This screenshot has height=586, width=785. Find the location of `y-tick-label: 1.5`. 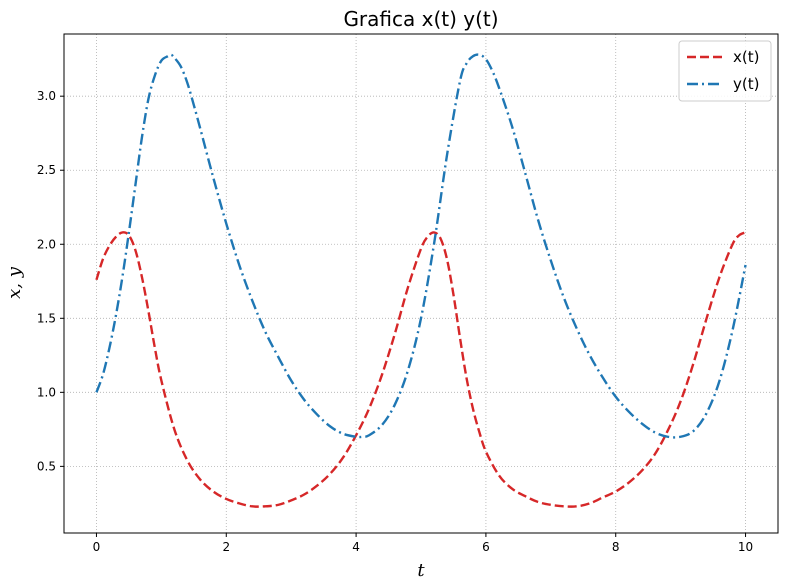

y-tick-label: 1.5 is located at coordinates (46, 318).